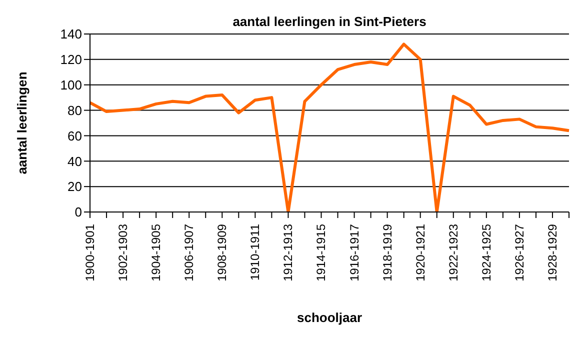 Image resolution: width=582 pixels, height=338 pixels. Describe the element at coordinates (78, 212) in the screenshot. I see `y-tick-label: 0` at that location.